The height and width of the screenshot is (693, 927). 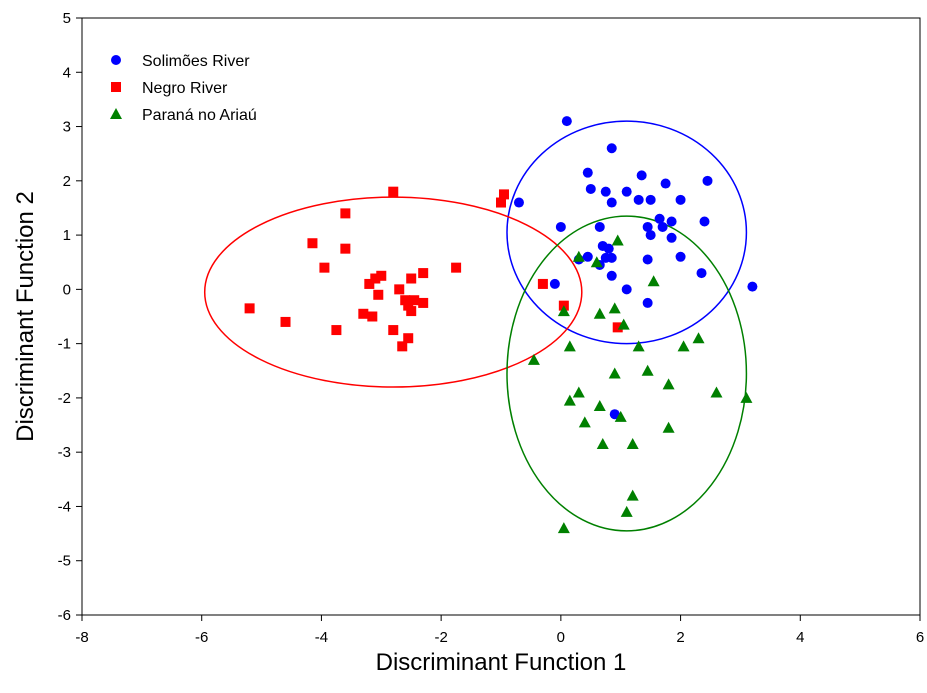 What do you see at coordinates (800, 637) in the screenshot?
I see `x-tick-label: 4` at bounding box center [800, 637].